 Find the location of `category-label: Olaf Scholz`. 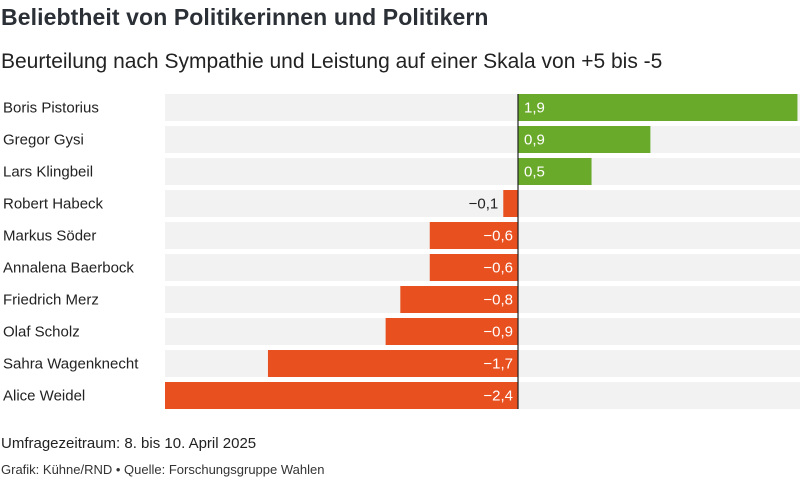

category-label: Olaf Scholz is located at coordinates (41, 332).